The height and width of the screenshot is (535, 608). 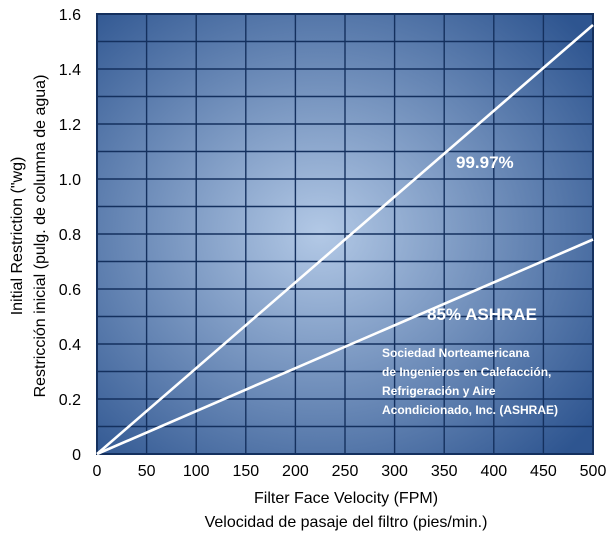 What do you see at coordinates (70, 180) in the screenshot?
I see `y-tick-label: 1.0` at bounding box center [70, 180].